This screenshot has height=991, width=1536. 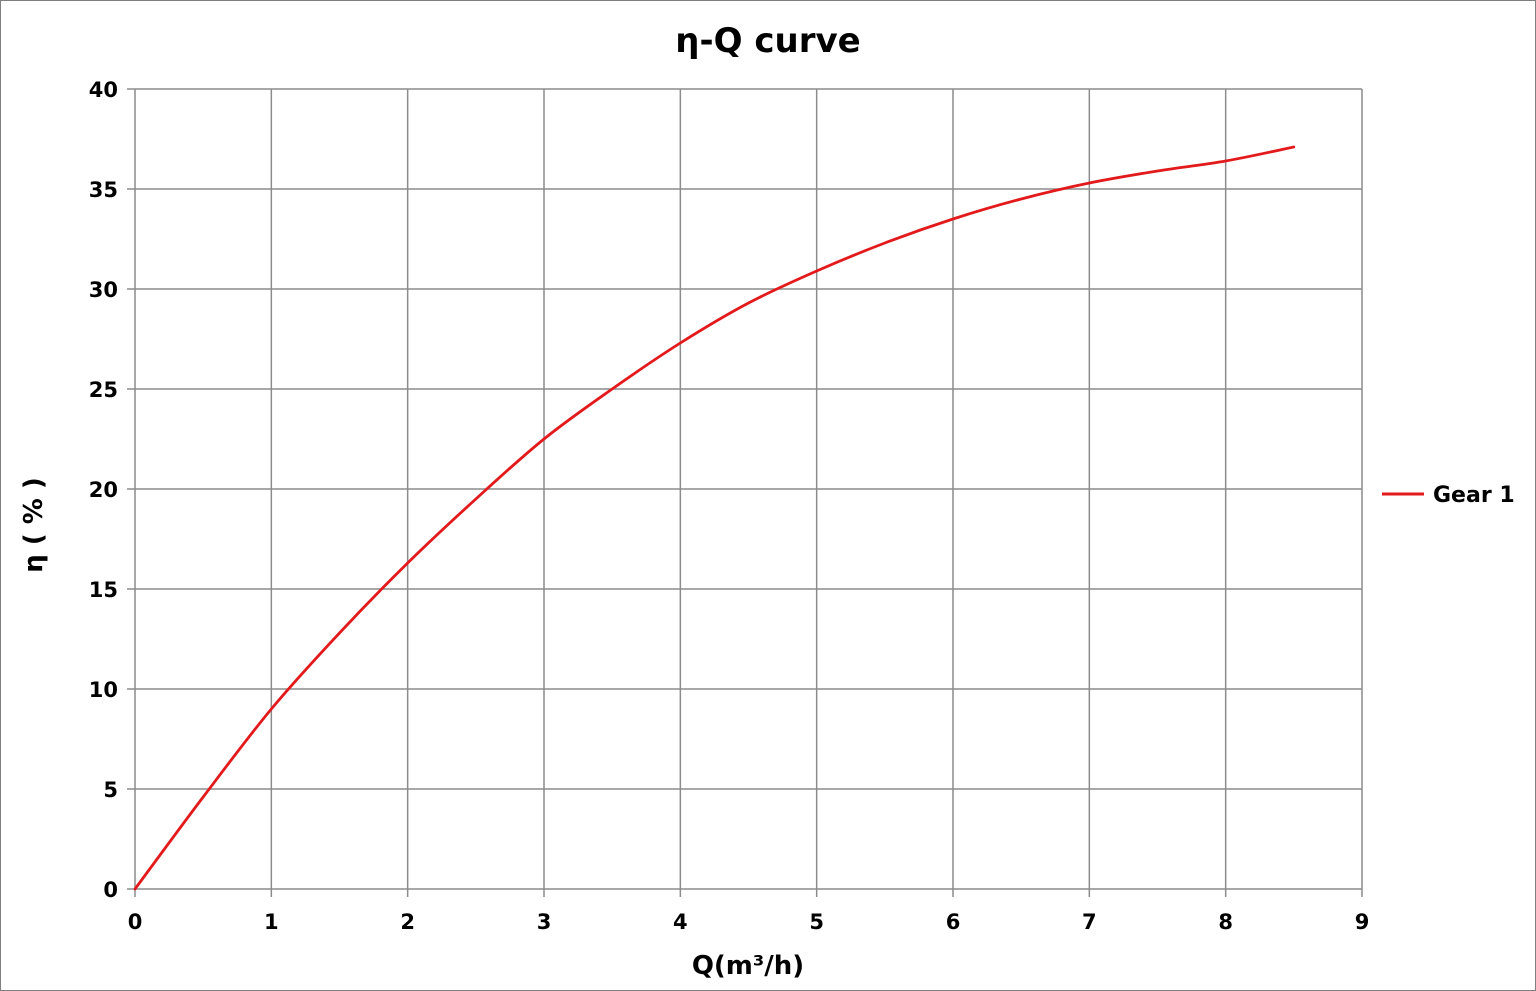 I want to click on legend: Gear 1, so click(x=1448, y=495).